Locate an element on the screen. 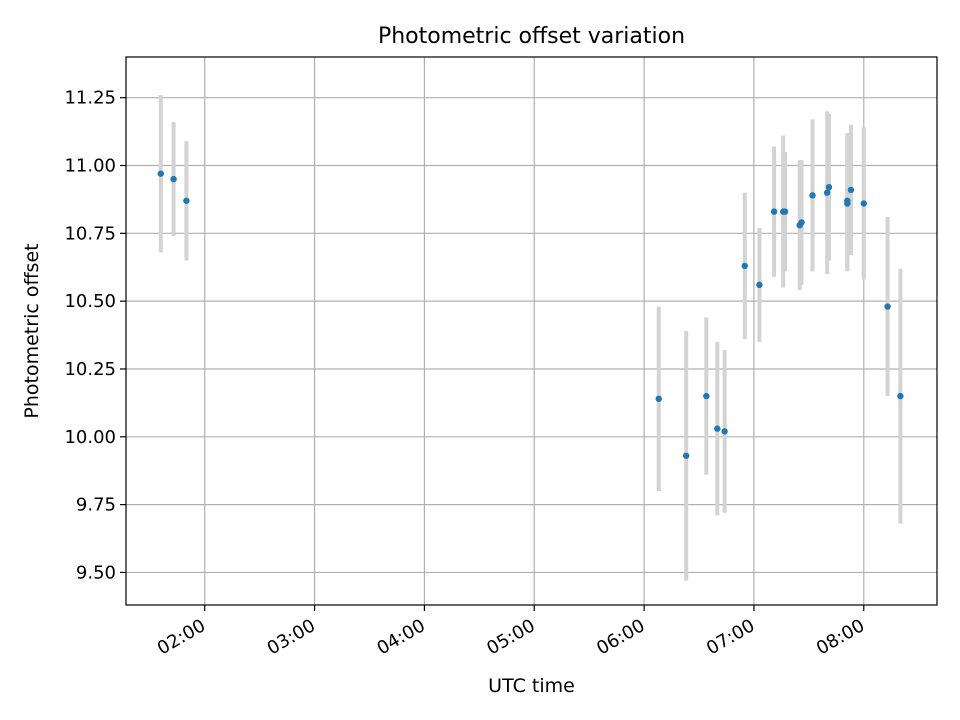 The width and height of the screenshot is (960, 720). y-tick-label: 10.50 is located at coordinates (90, 301).